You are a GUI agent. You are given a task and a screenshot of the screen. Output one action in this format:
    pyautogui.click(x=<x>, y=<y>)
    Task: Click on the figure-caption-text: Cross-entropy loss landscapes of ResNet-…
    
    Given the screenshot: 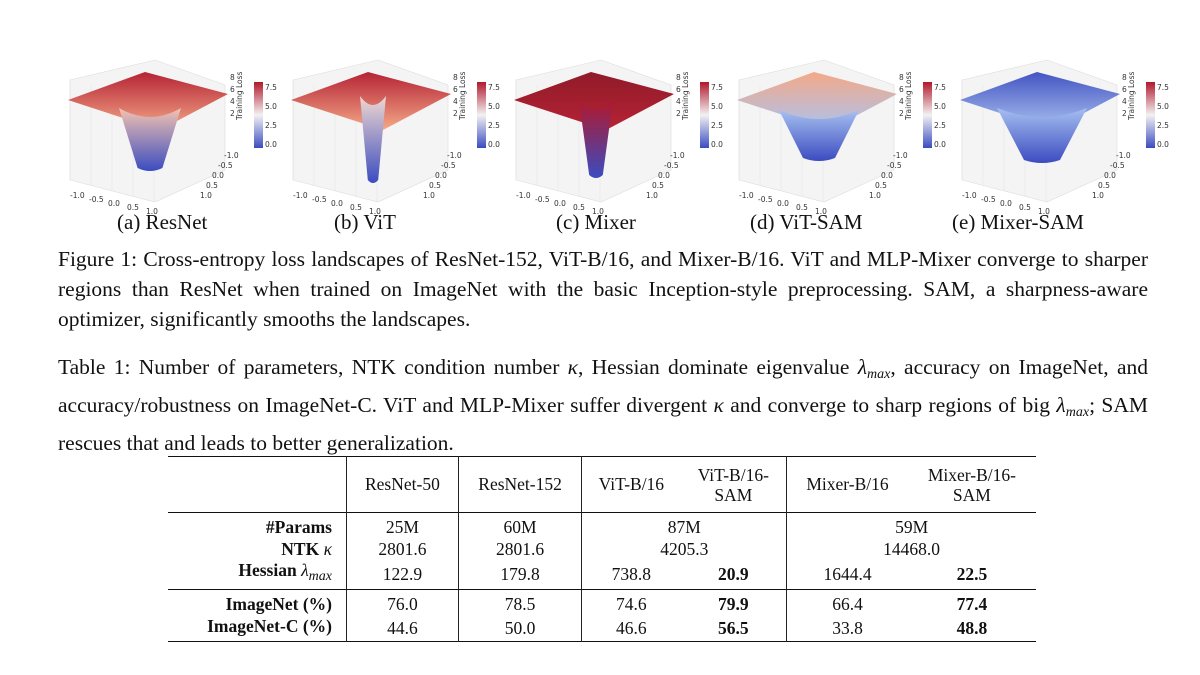 What is the action you would take?
    pyautogui.click(x=603, y=289)
    